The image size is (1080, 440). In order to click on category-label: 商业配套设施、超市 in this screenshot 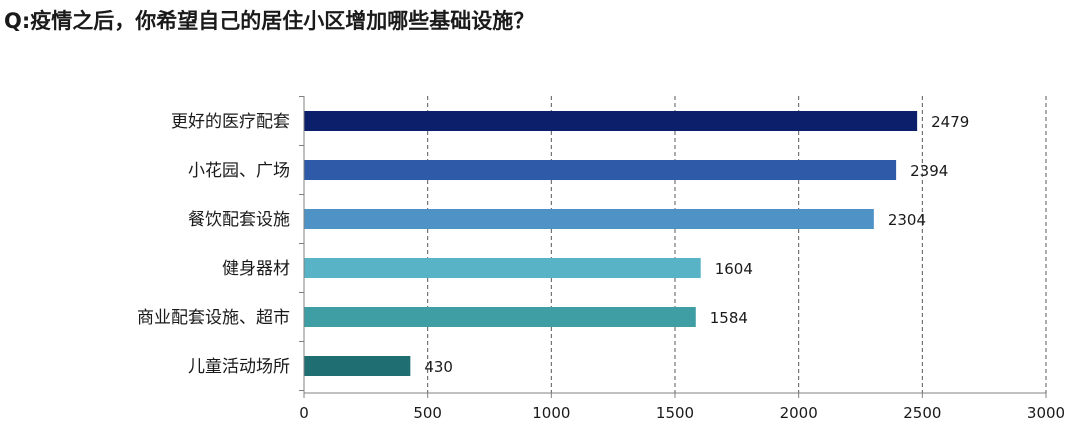, I will do `click(213, 318)`.